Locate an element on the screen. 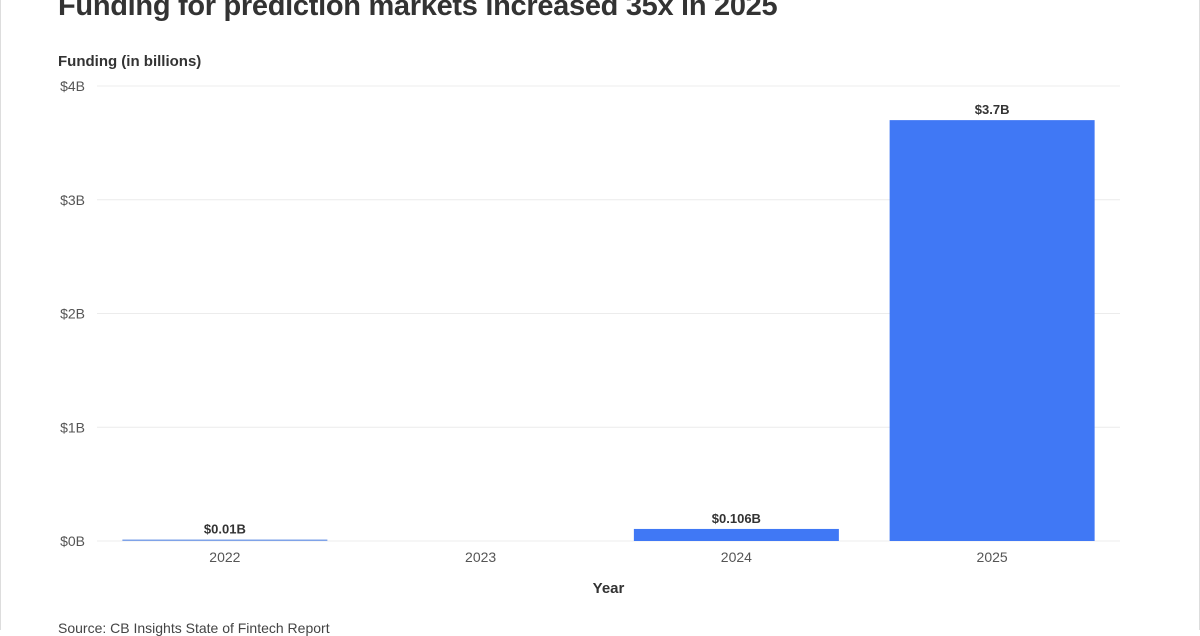 The height and width of the screenshot is (636, 1200). x-tick-label: 2023 is located at coordinates (480, 557).